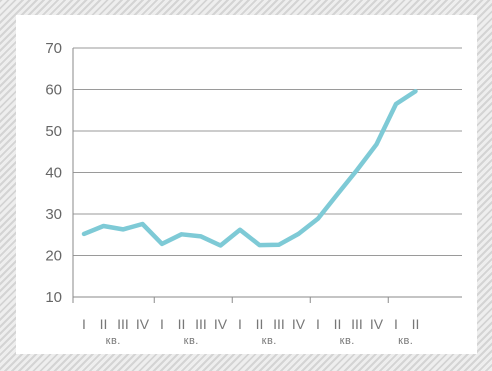  Describe the element at coordinates (53, 214) in the screenshot. I see `y-tick-label-30: 30` at that location.